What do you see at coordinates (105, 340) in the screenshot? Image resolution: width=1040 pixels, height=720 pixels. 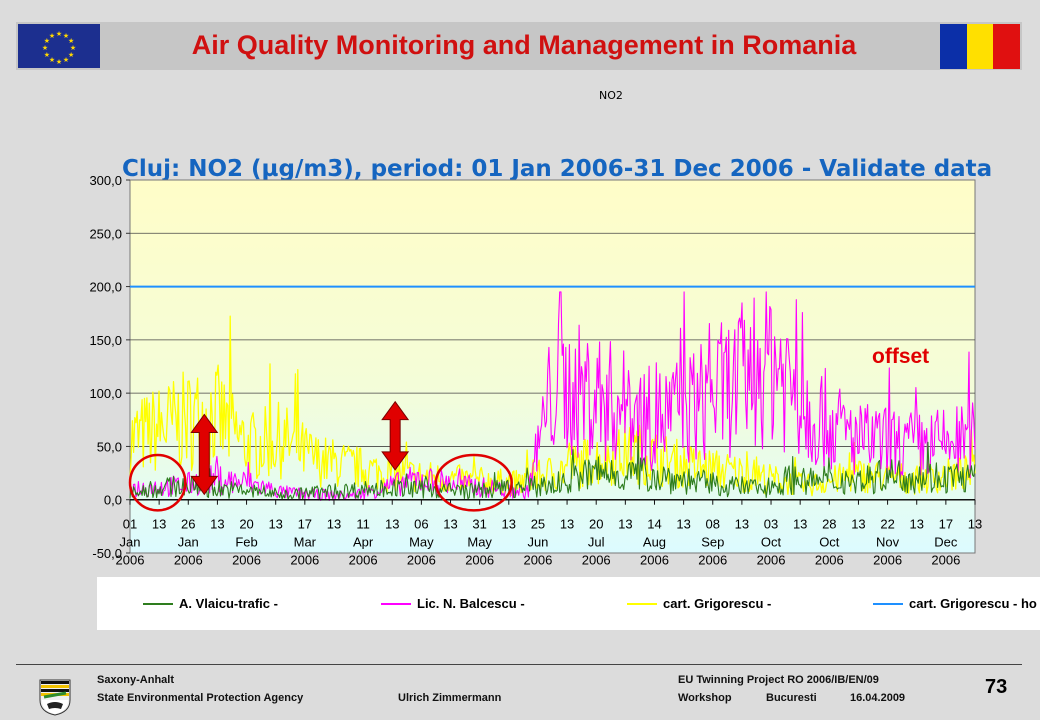 I see `y-tick-label: 150,0` at bounding box center [105, 340].